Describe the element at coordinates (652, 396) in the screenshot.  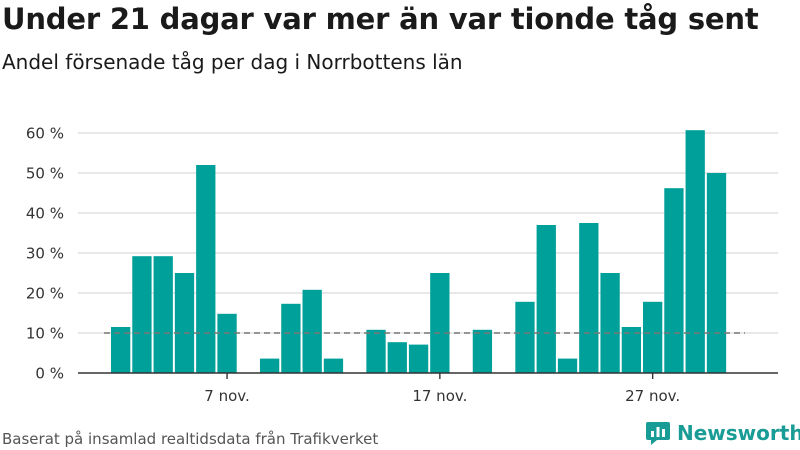
I see `x-tick-label: 27 nov.` at that location.